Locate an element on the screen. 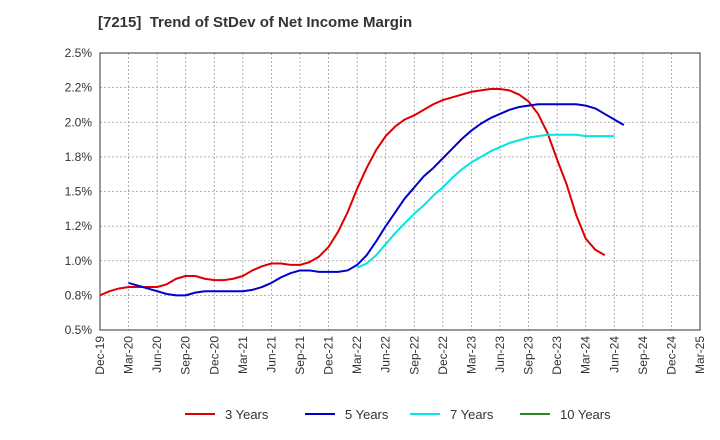 This screenshot has width=720, height=440. x-tick-label: Jun-21 is located at coordinates (271, 354).